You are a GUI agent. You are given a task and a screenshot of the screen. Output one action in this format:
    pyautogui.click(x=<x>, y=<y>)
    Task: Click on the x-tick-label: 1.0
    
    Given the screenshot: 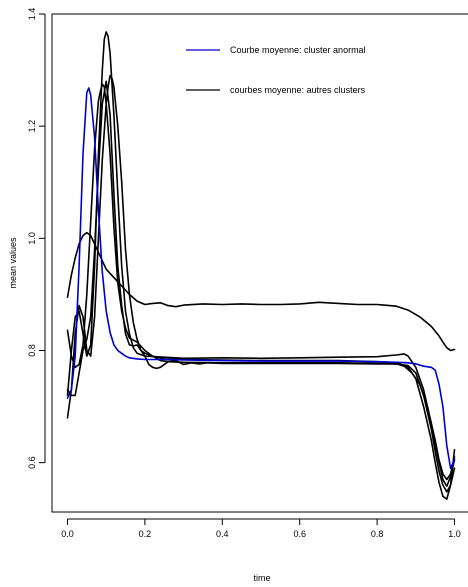 What is the action you would take?
    pyautogui.click(x=454, y=534)
    